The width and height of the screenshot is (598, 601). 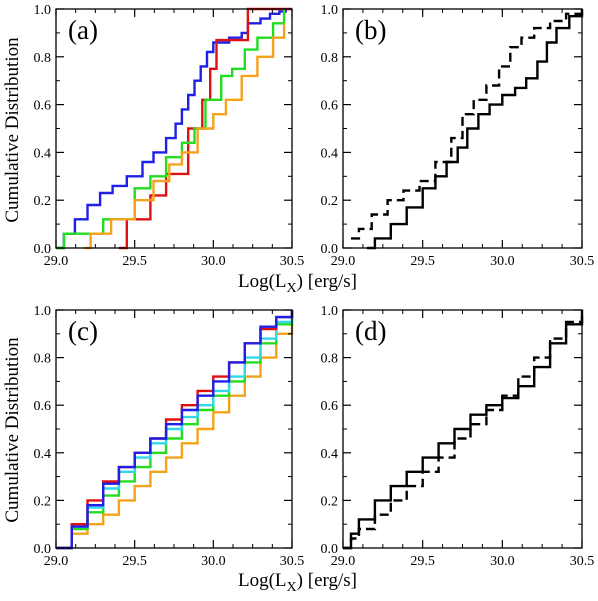 I want to click on series-line-orange, so click(x=185, y=136).